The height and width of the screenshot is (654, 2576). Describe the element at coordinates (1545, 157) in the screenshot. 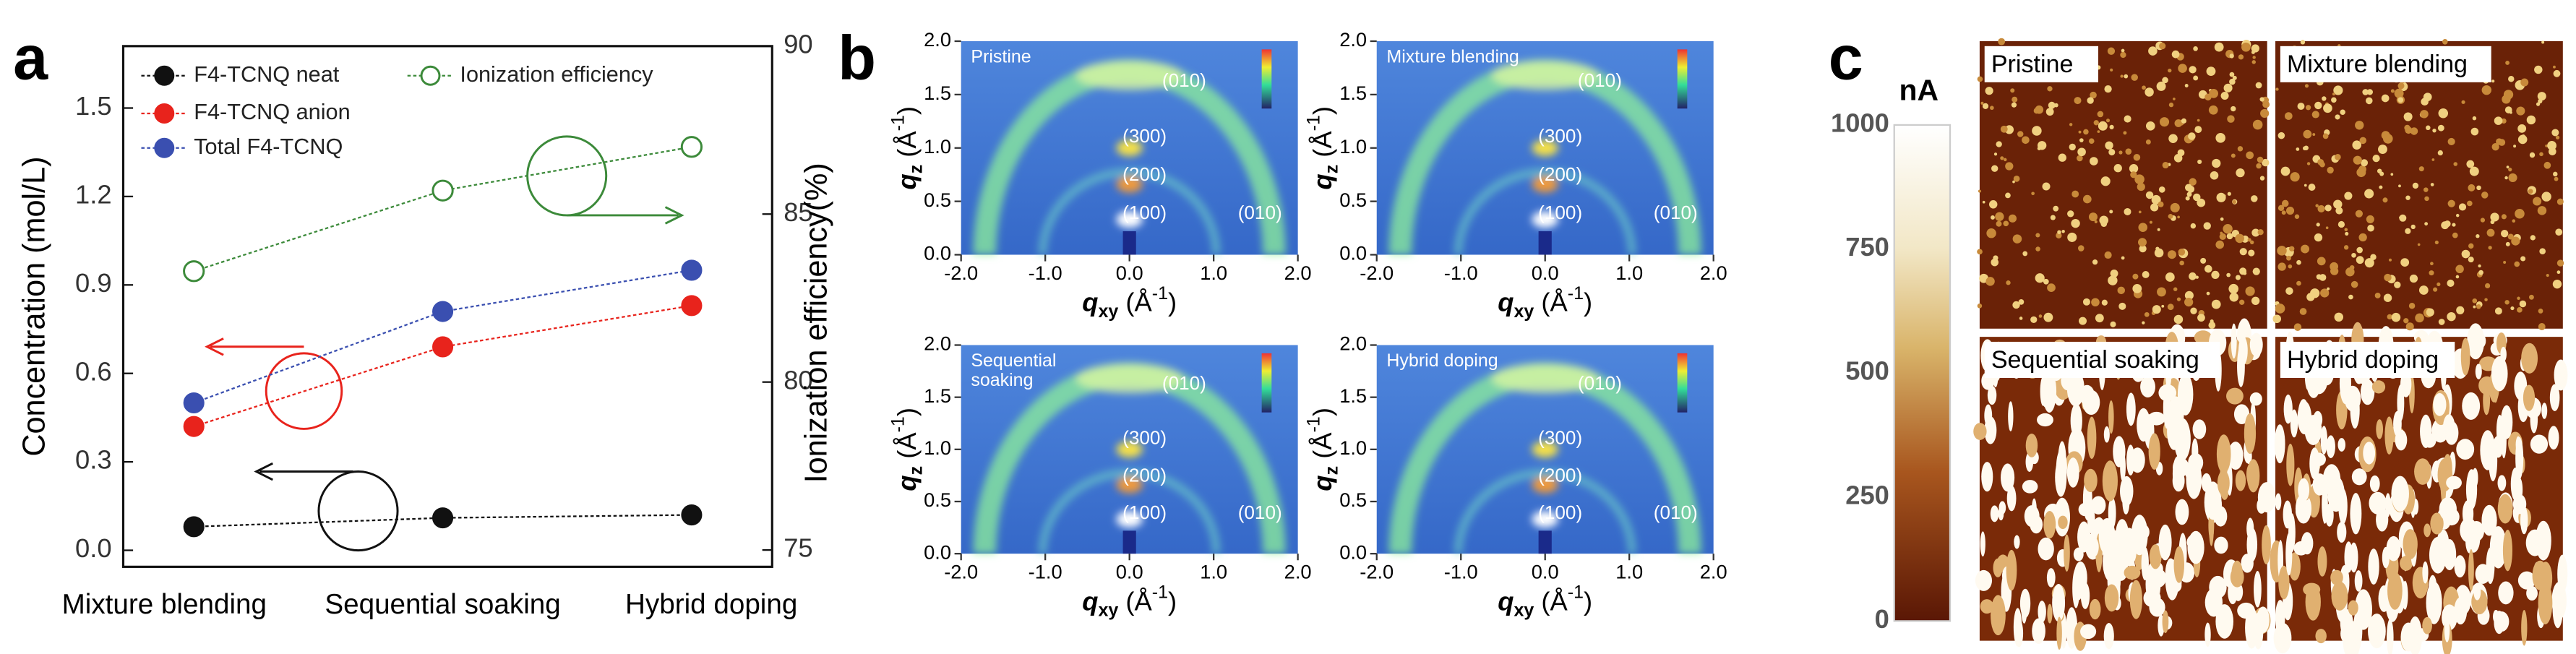

I see `scattering-features` at that location.